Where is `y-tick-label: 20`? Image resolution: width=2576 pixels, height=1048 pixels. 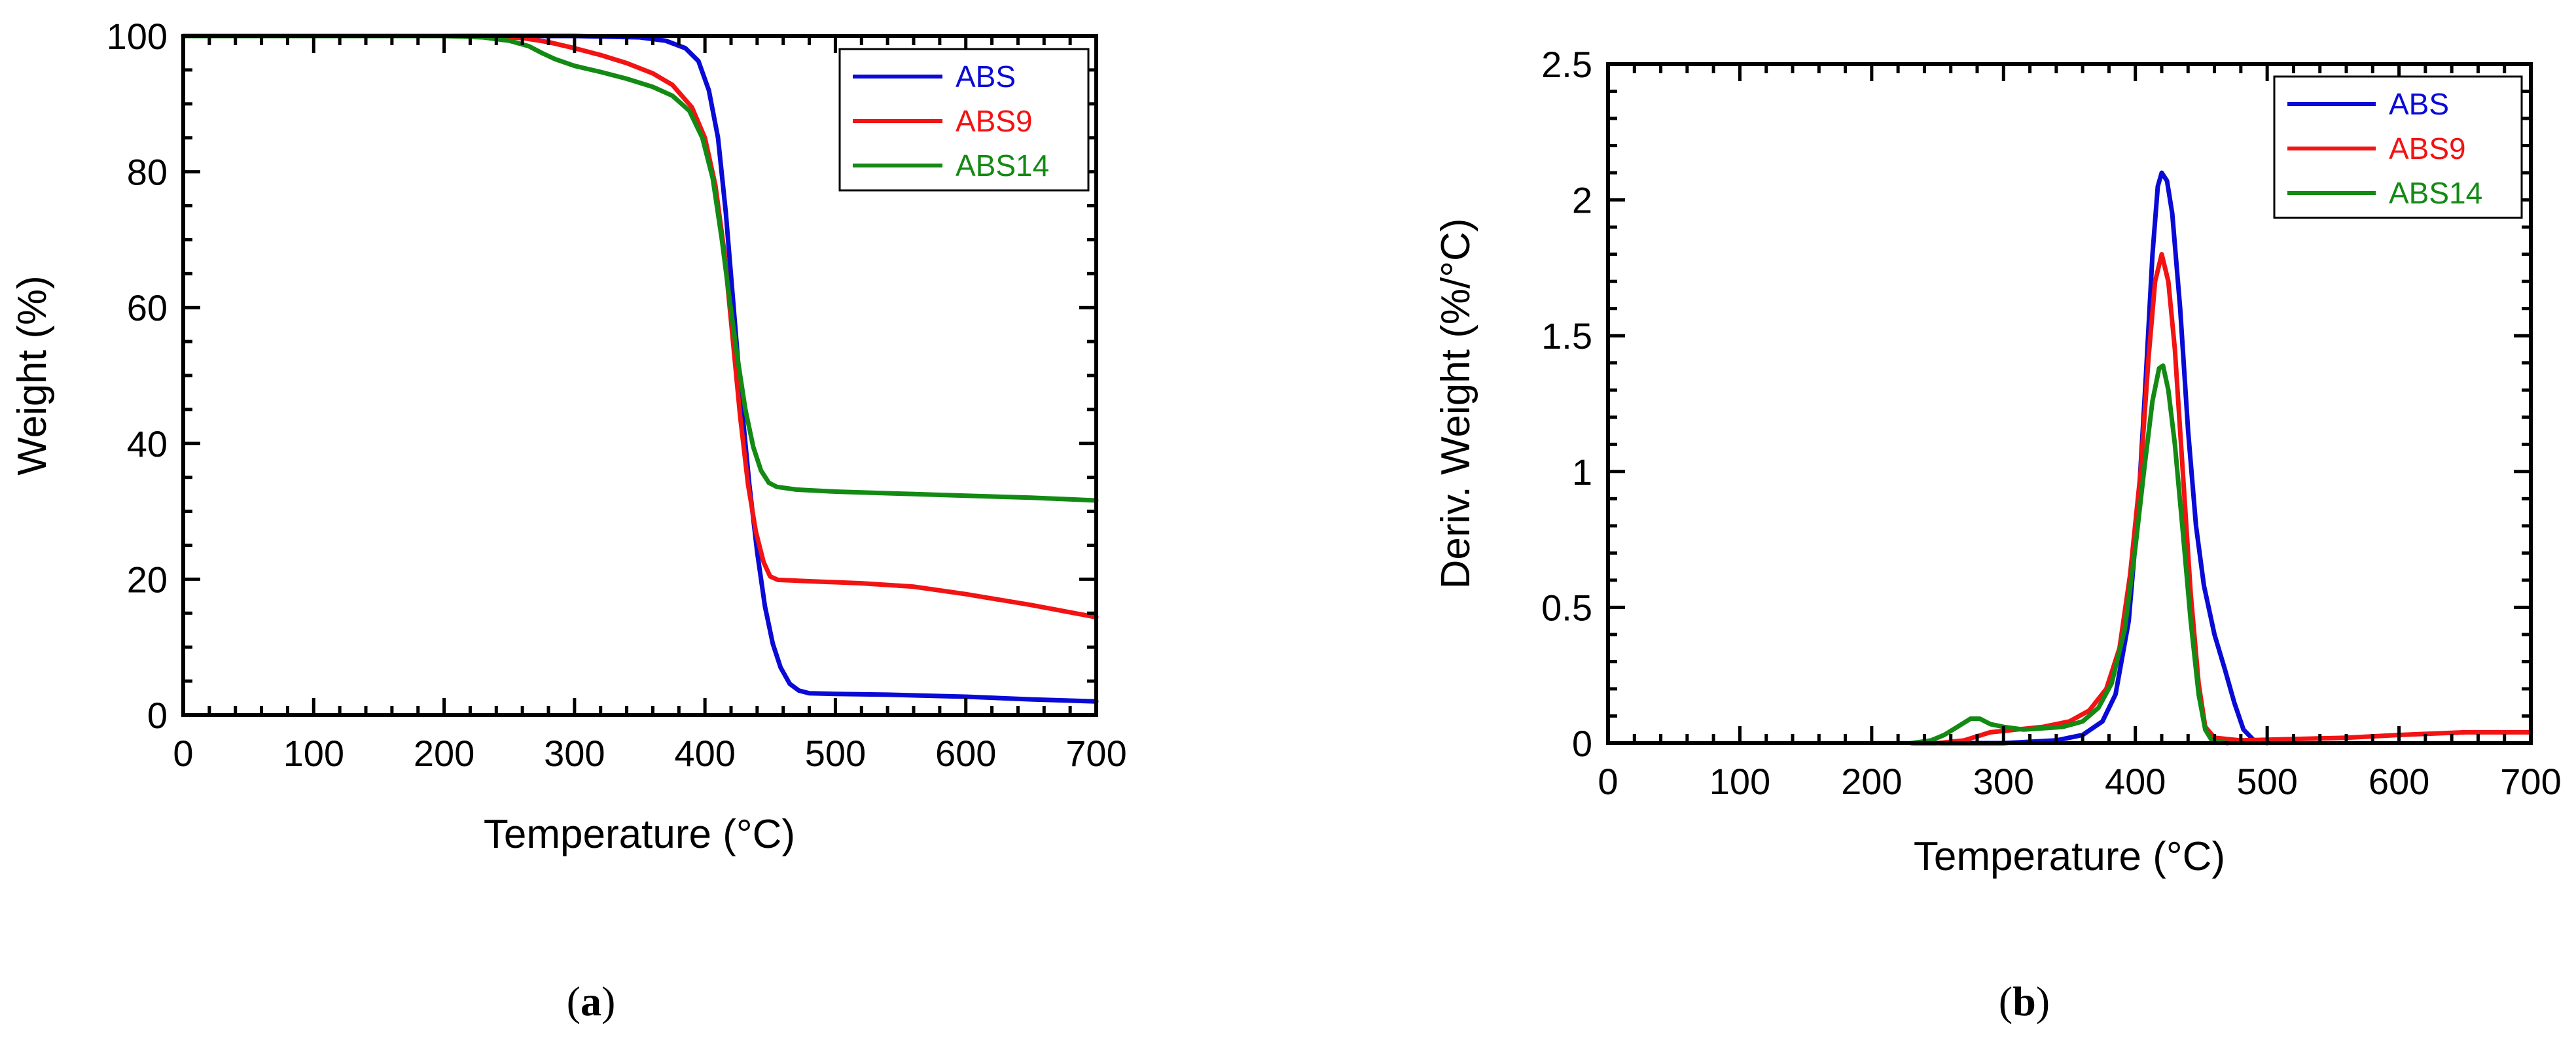 y-tick-label: 20 is located at coordinates (147, 579).